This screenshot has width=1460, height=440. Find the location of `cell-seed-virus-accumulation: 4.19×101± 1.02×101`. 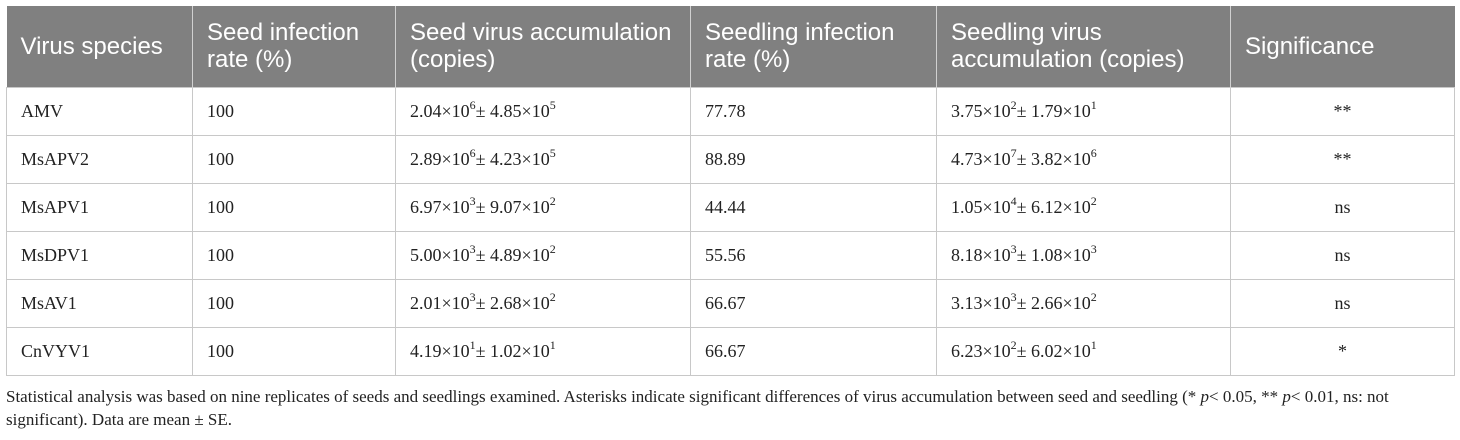

cell-seed-virus-accumulation: 4.19×101± 1.02×101 is located at coordinates (543, 351).